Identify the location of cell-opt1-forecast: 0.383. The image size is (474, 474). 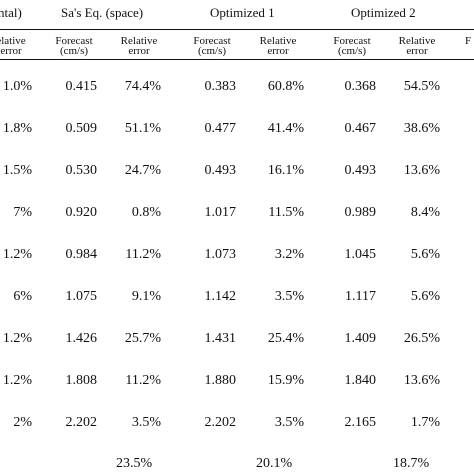
(220, 86).